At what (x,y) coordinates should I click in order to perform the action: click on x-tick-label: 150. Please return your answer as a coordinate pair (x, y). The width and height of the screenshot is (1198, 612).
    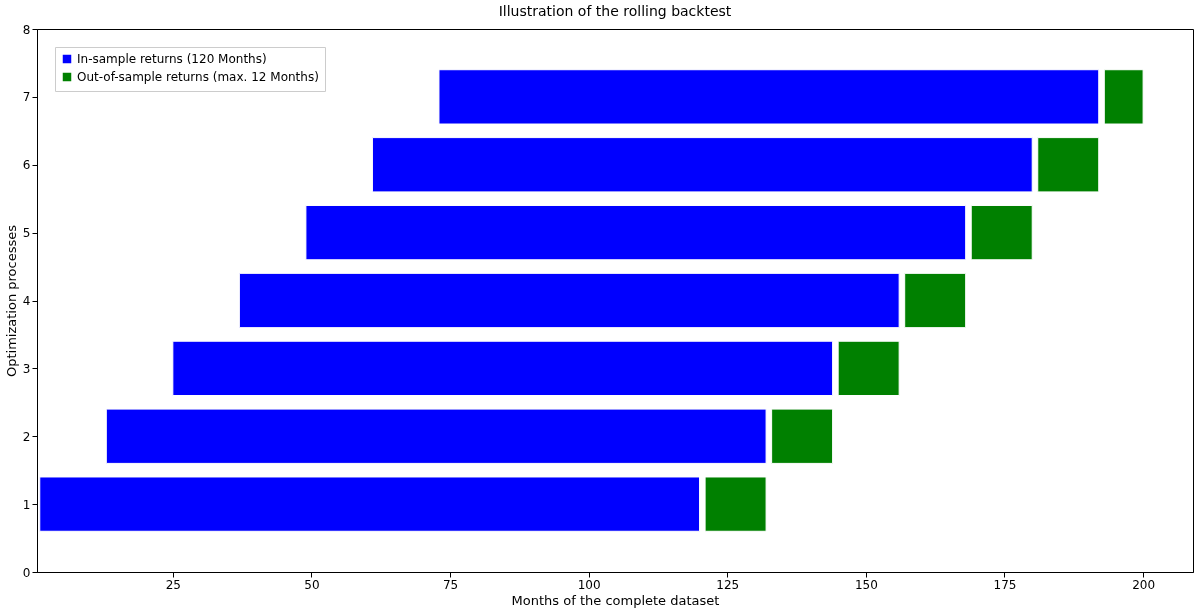
    Looking at the image, I should click on (866, 584).